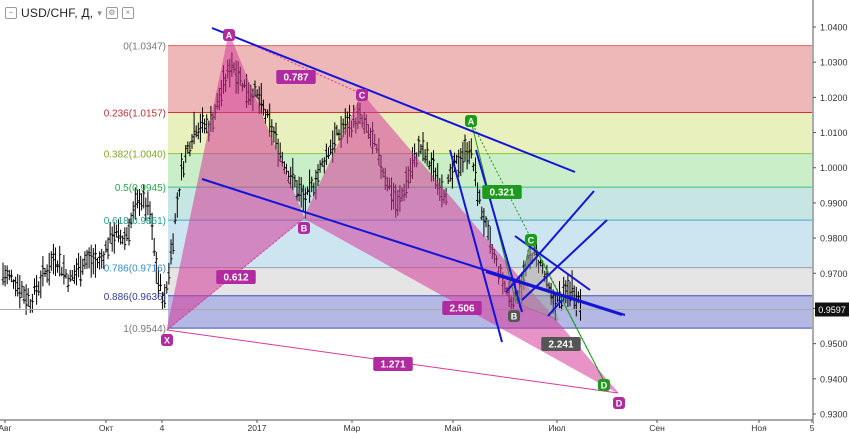 This screenshot has width=850, height=433. Describe the element at coordinates (111, 13) in the screenshot. I see `settings-icon: ⚙` at that location.